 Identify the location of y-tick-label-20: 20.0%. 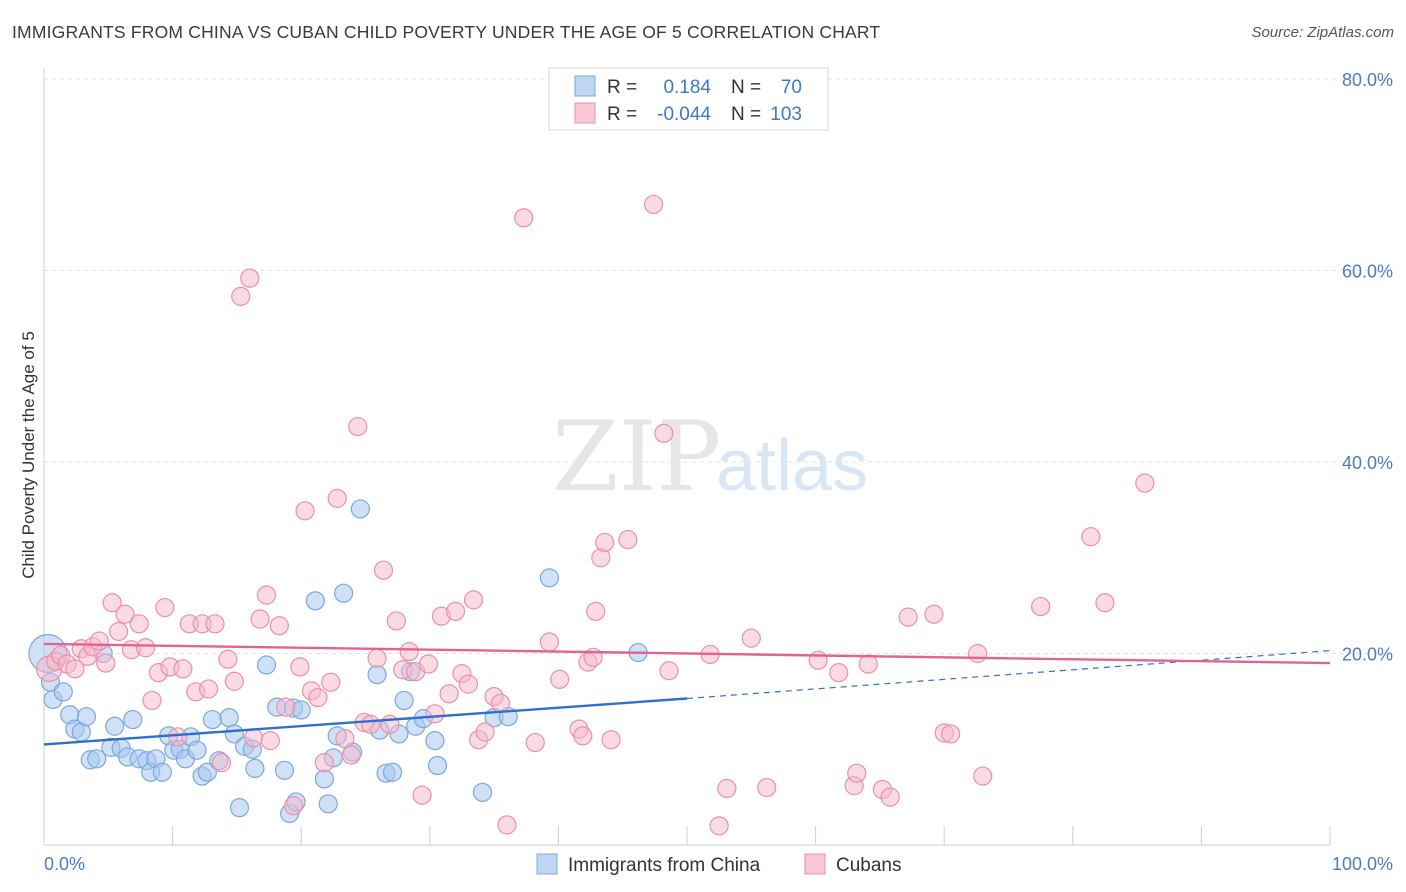
(1367, 655).